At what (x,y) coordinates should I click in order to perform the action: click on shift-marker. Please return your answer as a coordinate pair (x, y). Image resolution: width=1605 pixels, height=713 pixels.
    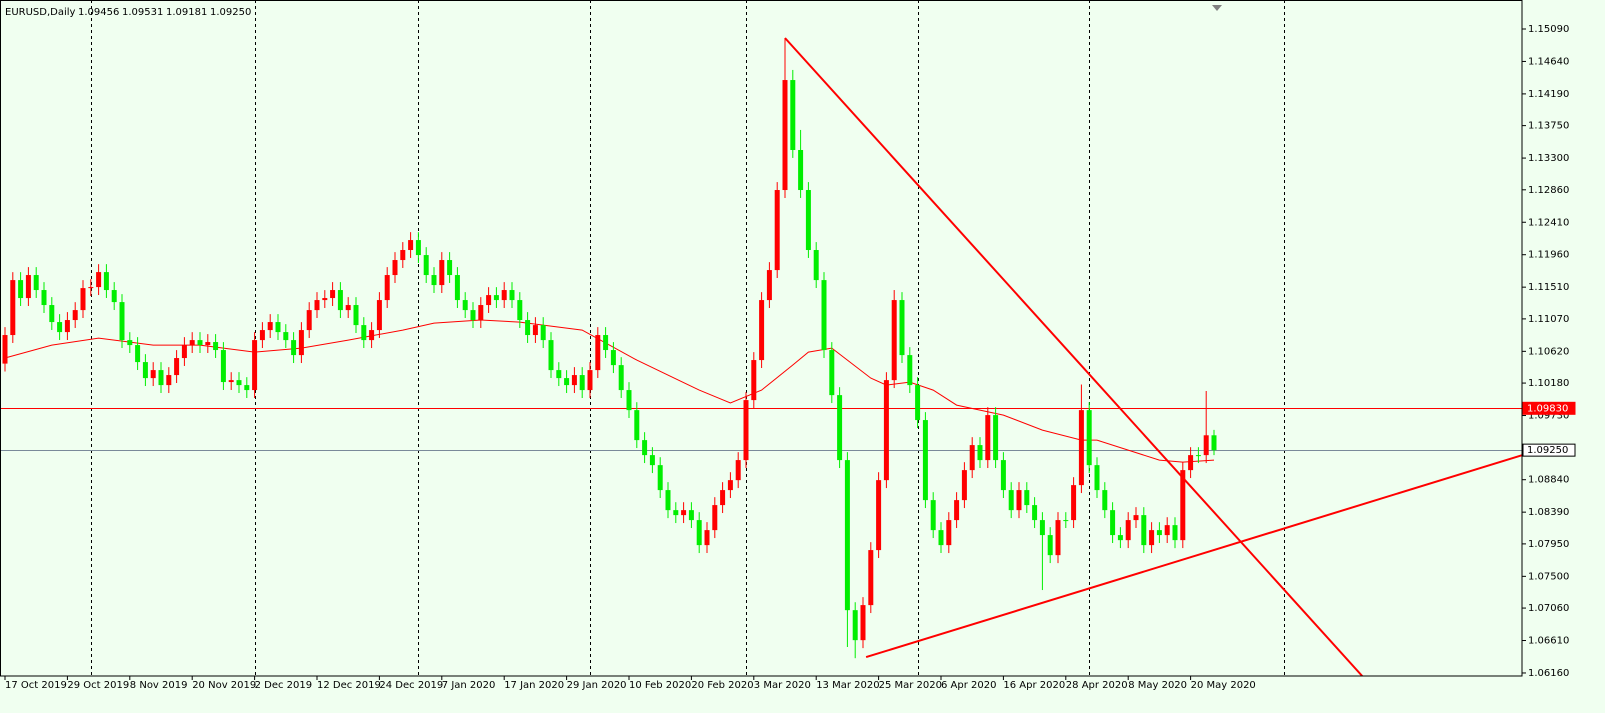
    Looking at the image, I should click on (1217, 8).